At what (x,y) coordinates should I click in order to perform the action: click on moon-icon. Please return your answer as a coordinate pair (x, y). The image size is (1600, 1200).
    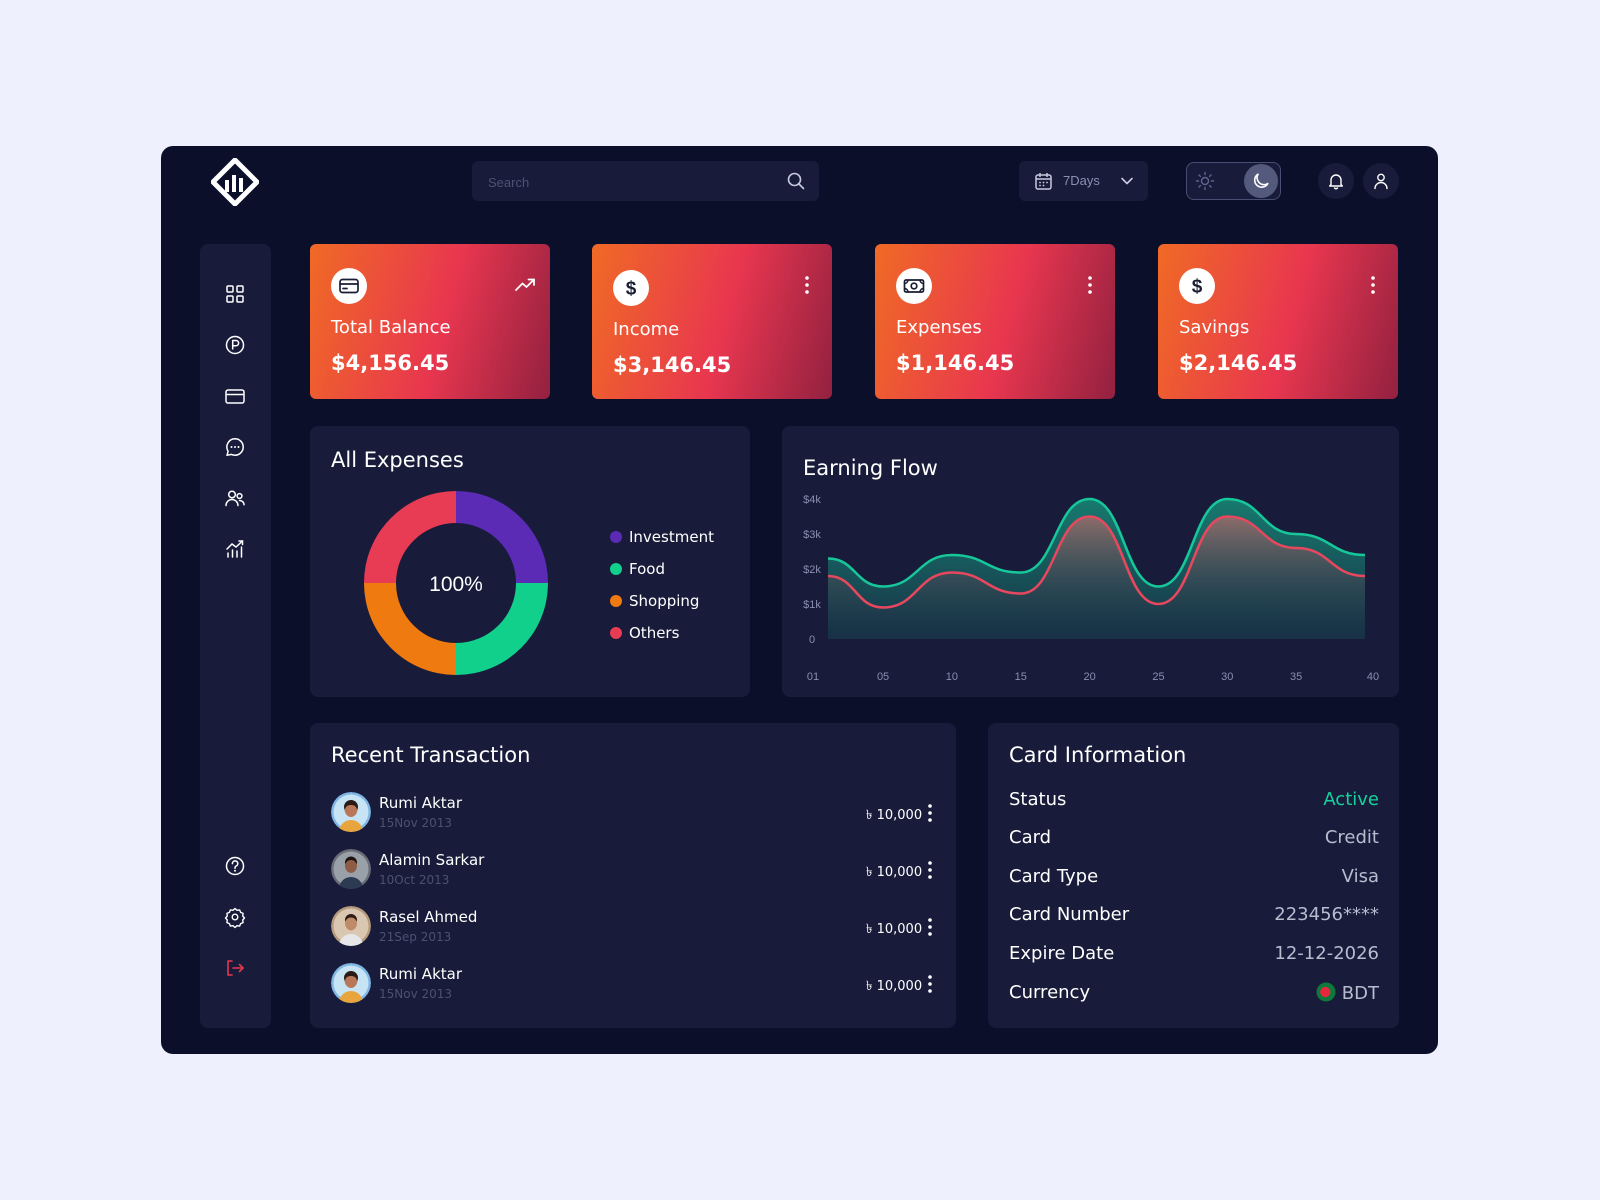
    Looking at the image, I should click on (1261, 181).